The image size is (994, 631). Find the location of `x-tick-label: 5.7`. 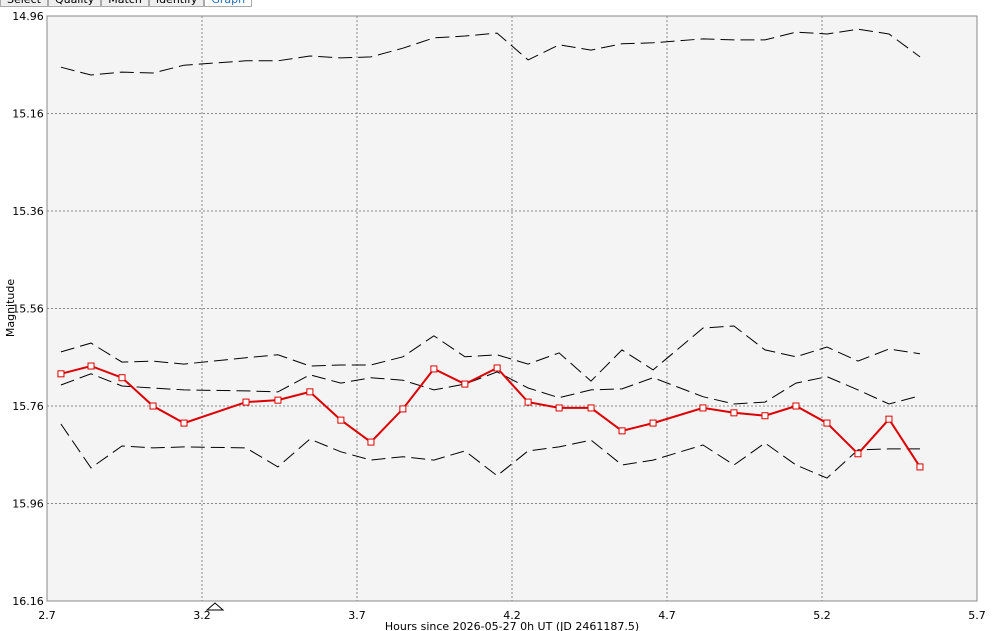

x-tick-label: 5.7 is located at coordinates (977, 615).